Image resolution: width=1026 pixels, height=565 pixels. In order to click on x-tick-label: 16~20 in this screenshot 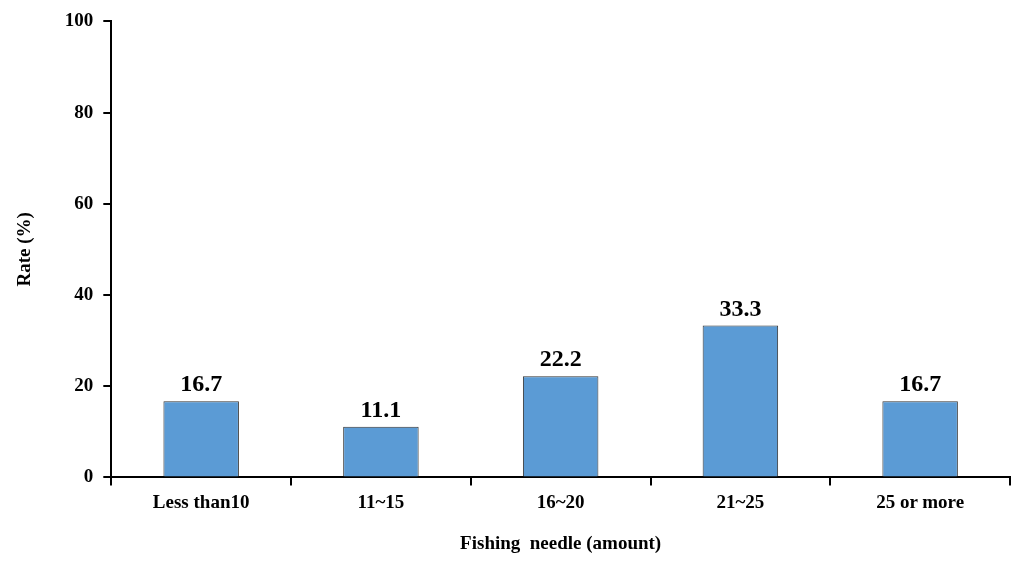, I will do `click(560, 501)`.